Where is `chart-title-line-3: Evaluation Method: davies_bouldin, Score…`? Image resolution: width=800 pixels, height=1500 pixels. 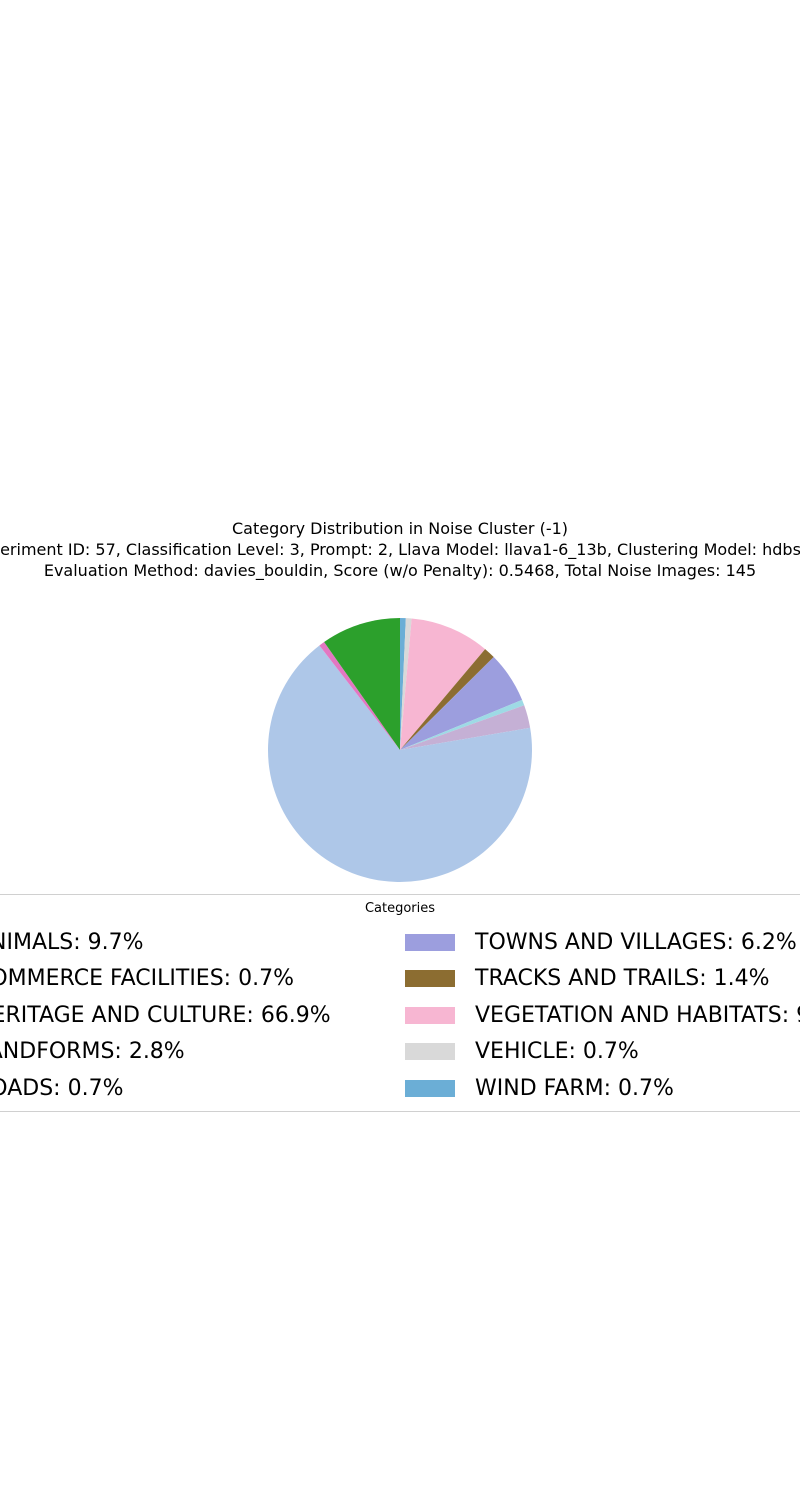
chart-title-line-3: Evaluation Method: davies_bouldin, Score… is located at coordinates (400, 570).